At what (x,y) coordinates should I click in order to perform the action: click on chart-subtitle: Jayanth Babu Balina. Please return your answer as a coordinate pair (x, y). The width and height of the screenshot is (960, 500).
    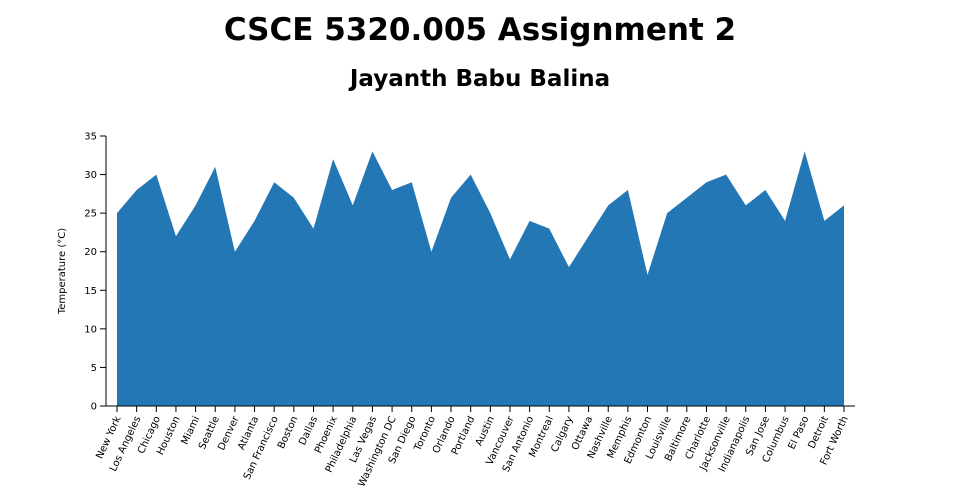
    Looking at the image, I should click on (480, 79).